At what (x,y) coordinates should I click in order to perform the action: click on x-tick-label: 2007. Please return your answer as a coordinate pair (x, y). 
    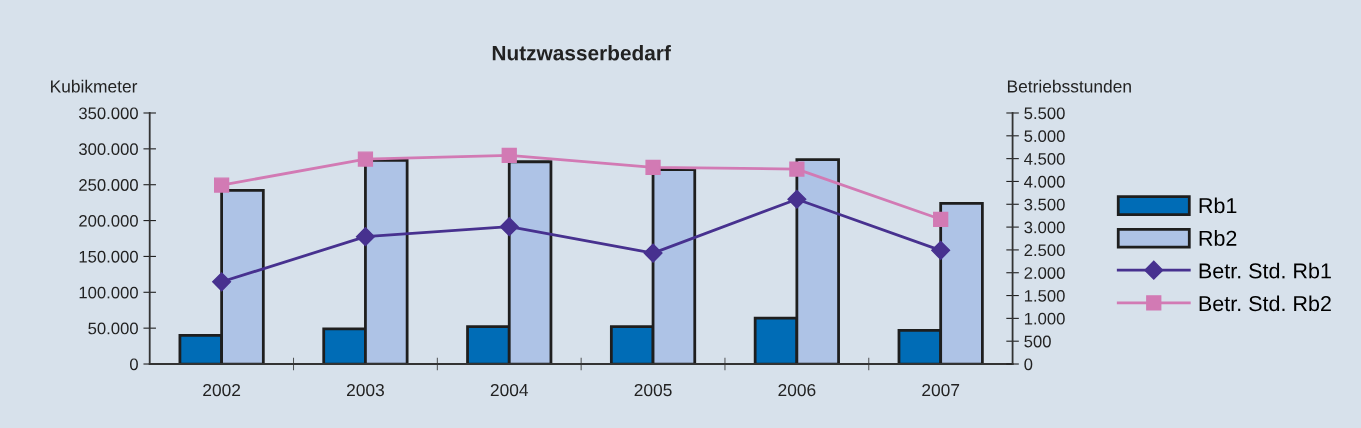
    Looking at the image, I should click on (941, 390).